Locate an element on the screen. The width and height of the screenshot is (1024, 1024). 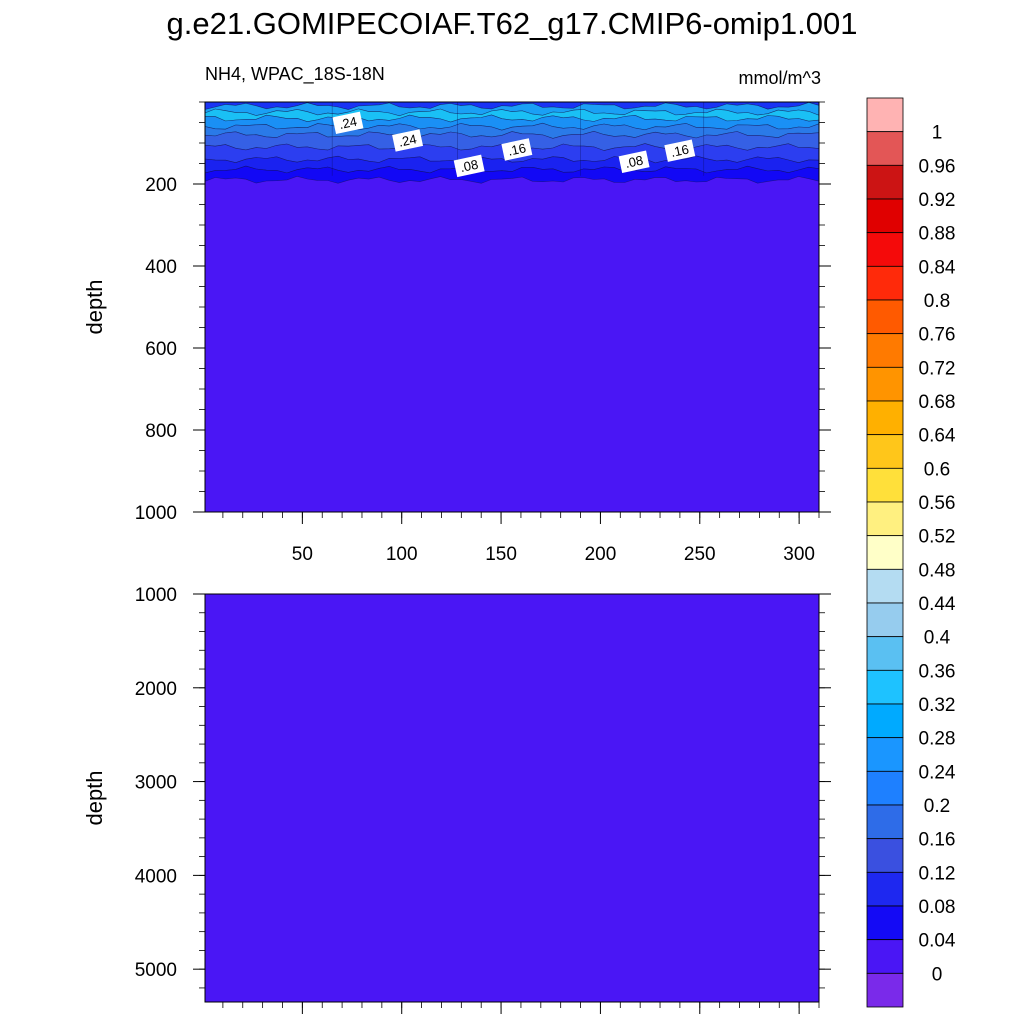
colorbar-label: 0.76 is located at coordinates (937, 335).